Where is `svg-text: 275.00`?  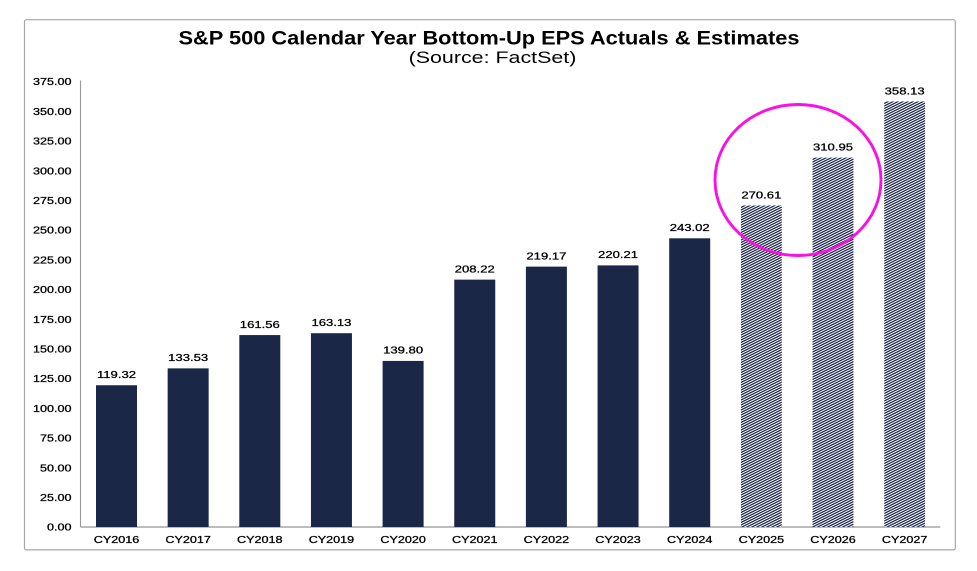 svg-text: 275.00 is located at coordinates (52, 201).